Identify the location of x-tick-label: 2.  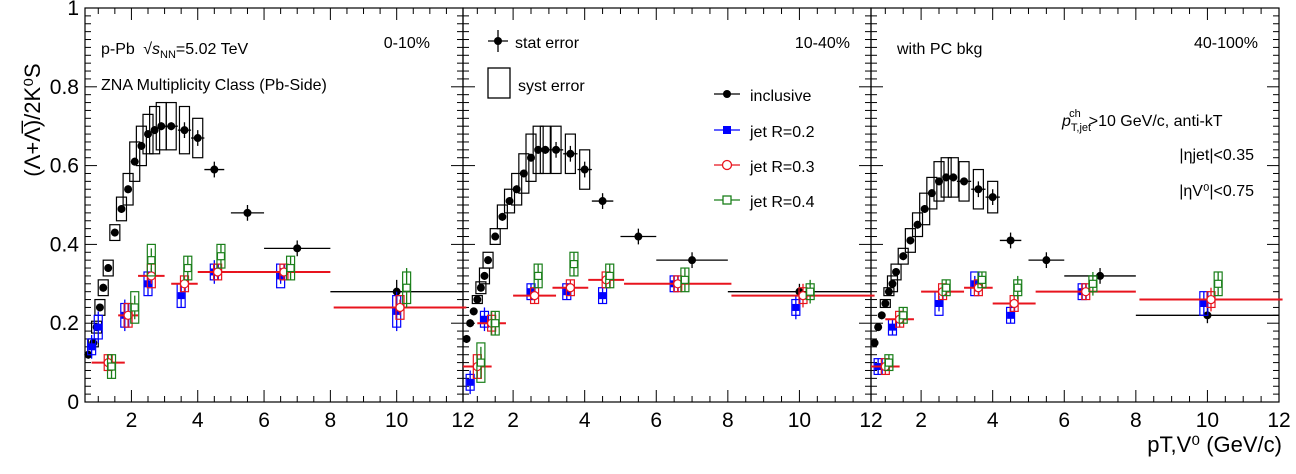
(513, 420).